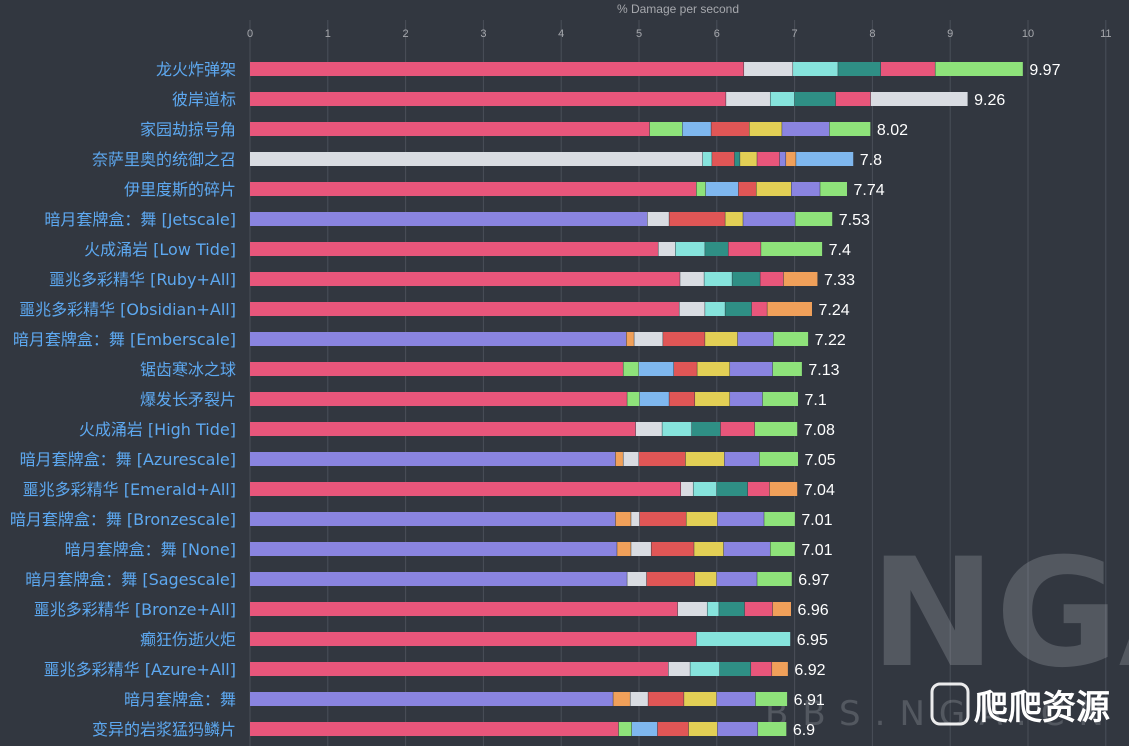 The width and height of the screenshot is (1129, 746). What do you see at coordinates (795, 34) in the screenshot?
I see `x-tick-label: 7` at bounding box center [795, 34].